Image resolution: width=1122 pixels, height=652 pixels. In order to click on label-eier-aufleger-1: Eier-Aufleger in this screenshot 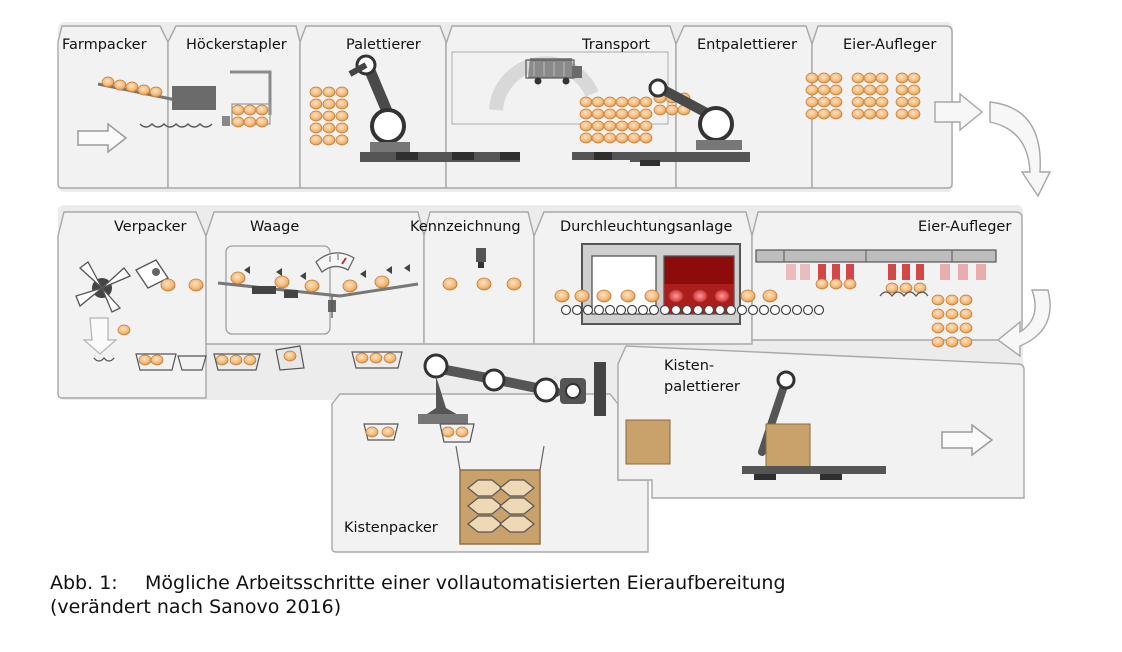, I will do `click(889, 45)`.